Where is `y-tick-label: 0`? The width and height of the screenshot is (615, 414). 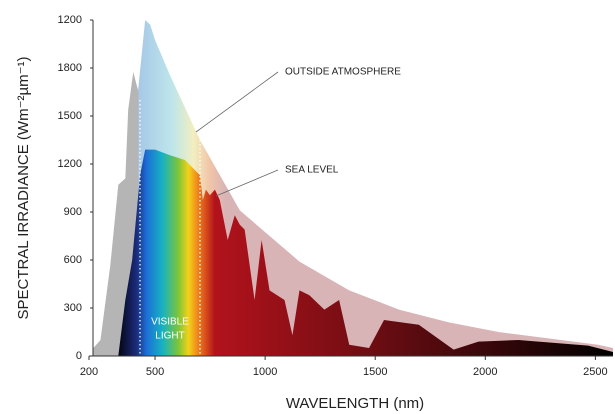
y-tick-label: 0 is located at coordinates (79, 356).